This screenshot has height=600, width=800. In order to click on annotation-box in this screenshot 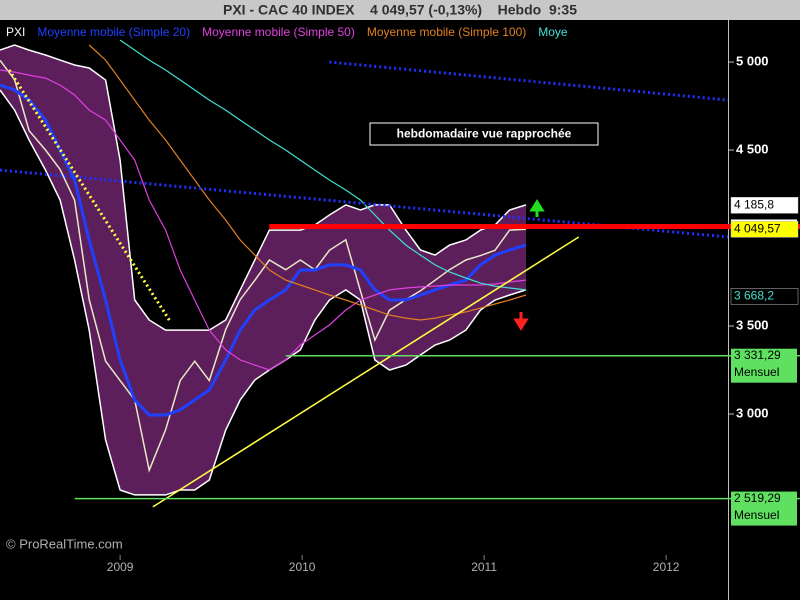, I will do `click(484, 134)`.